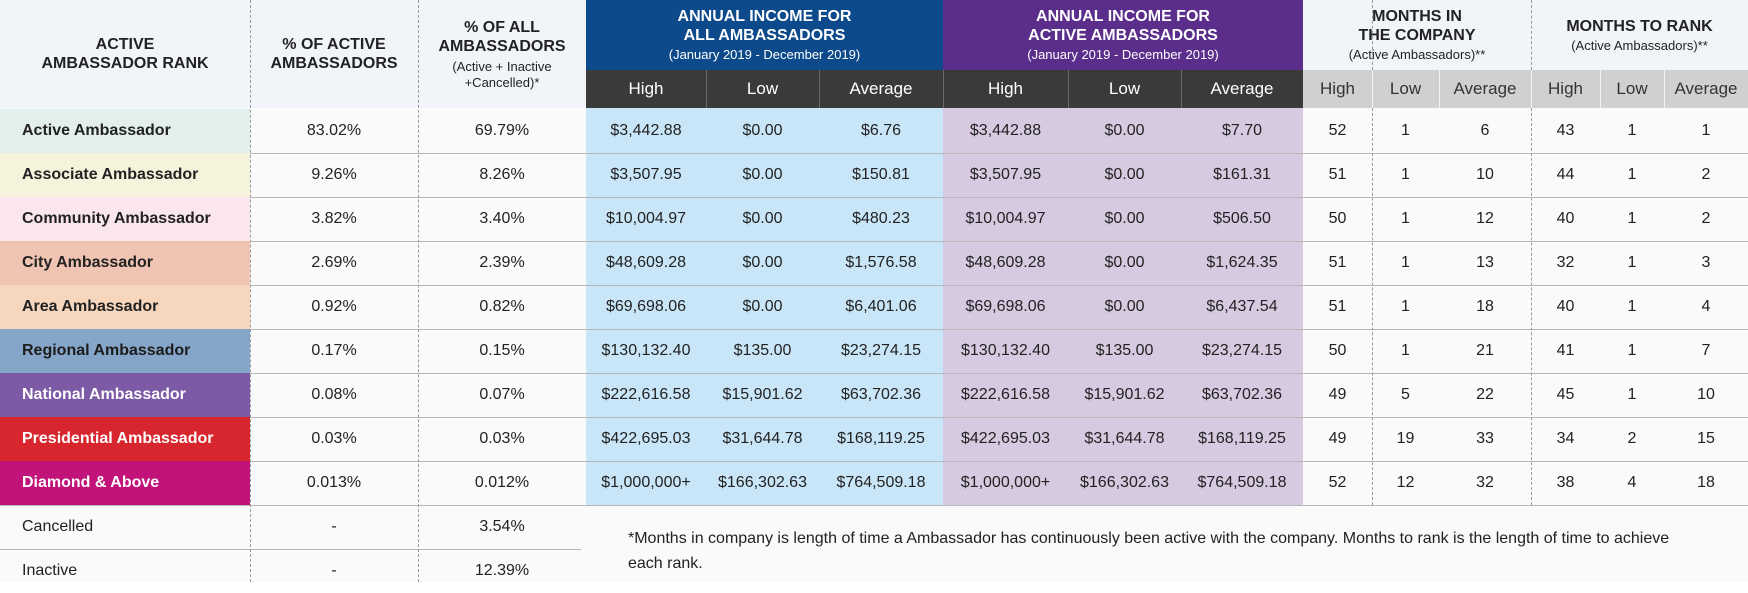 Image resolution: width=1748 pixels, height=593 pixels. Describe the element at coordinates (1242, 219) in the screenshot. I see `cell-inc-active: $506.50` at that location.